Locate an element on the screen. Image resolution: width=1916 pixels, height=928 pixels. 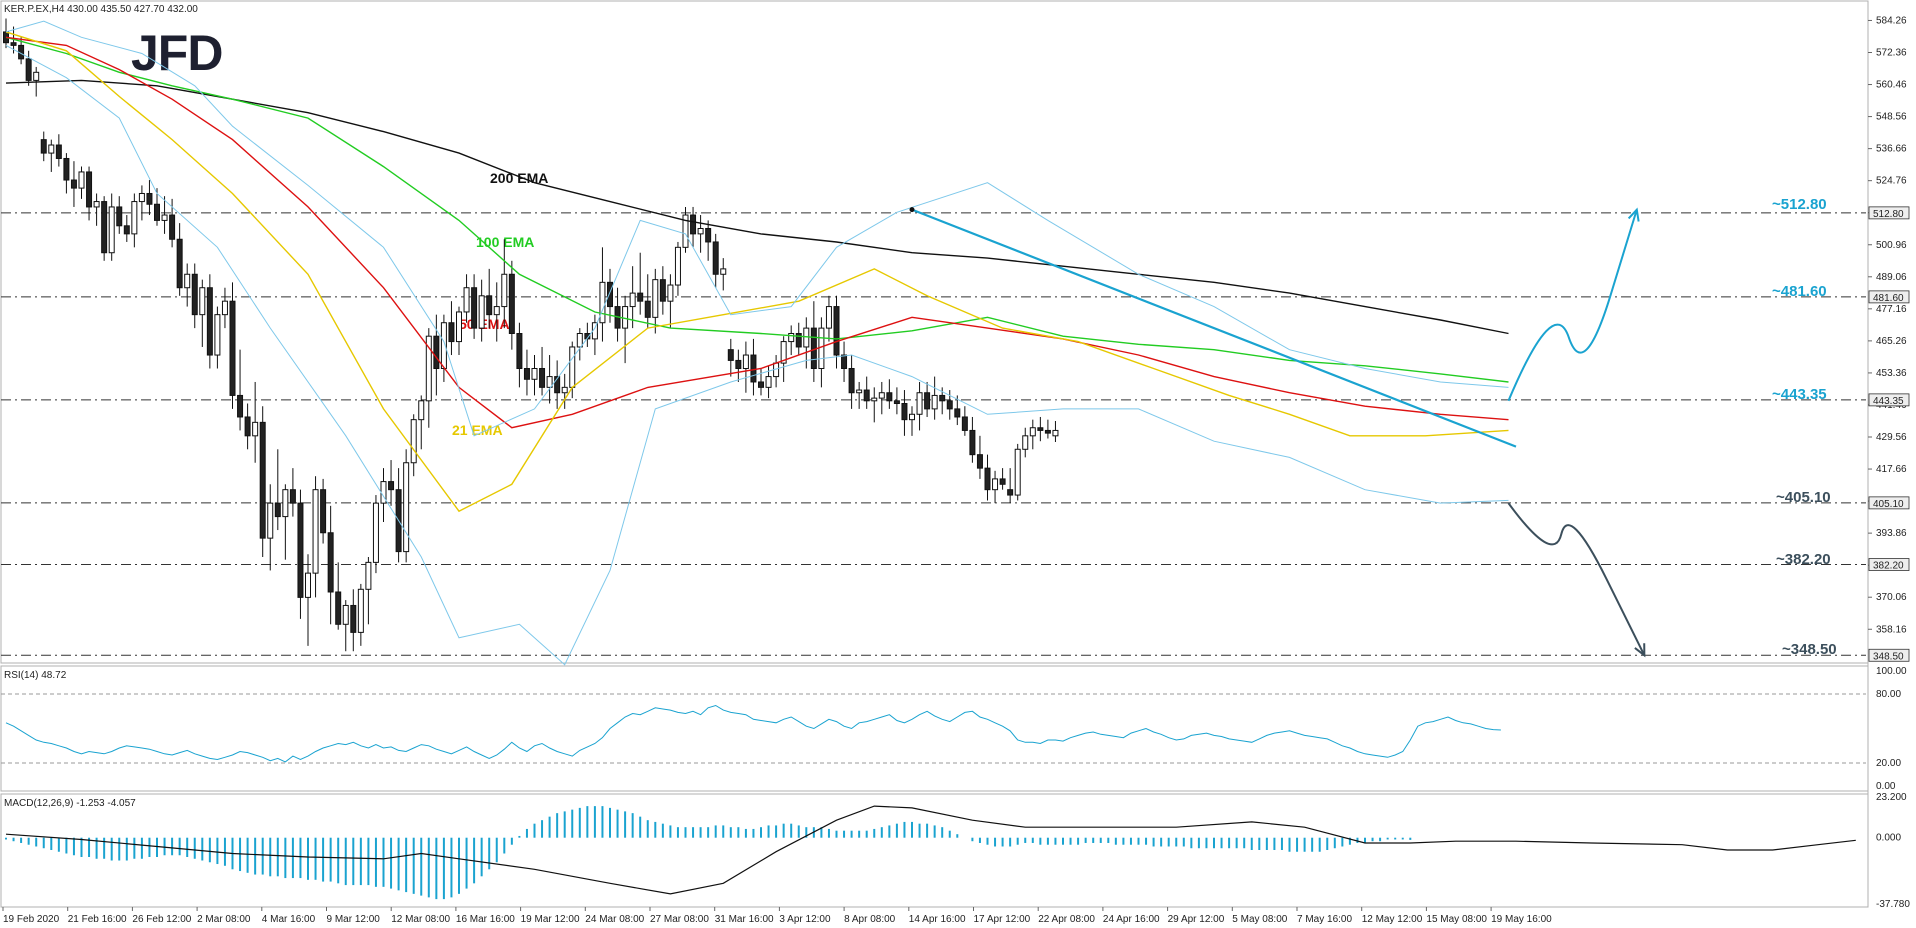
time-tick-label: 21 Feb 16:00 is located at coordinates (97, 919).